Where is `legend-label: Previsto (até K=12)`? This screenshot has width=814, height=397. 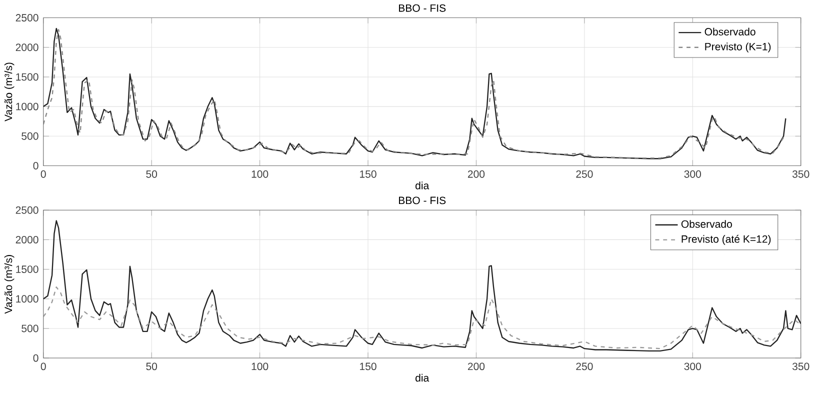
legend-label: Previsto (até K=12) is located at coordinates (726, 240).